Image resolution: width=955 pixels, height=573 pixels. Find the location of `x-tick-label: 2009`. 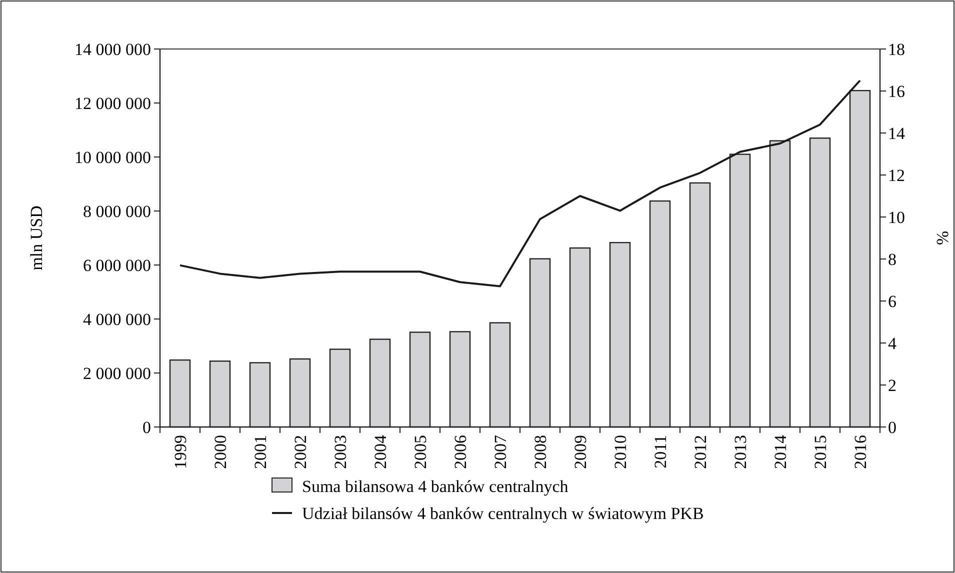

x-tick-label: 2009 is located at coordinates (580, 452).